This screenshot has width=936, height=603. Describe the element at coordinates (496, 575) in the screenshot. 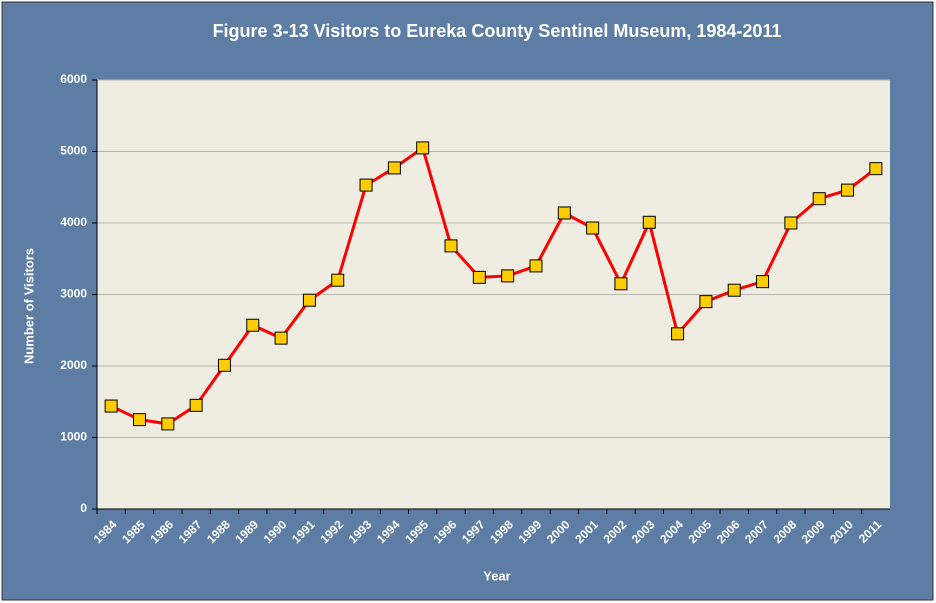

I see `x-axis-title: Year` at that location.